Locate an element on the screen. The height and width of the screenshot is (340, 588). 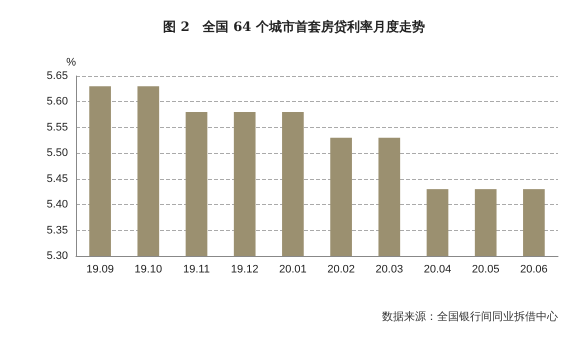
source-note: 数据来源：全国银行间同业拆借中心 is located at coordinates (470, 316).